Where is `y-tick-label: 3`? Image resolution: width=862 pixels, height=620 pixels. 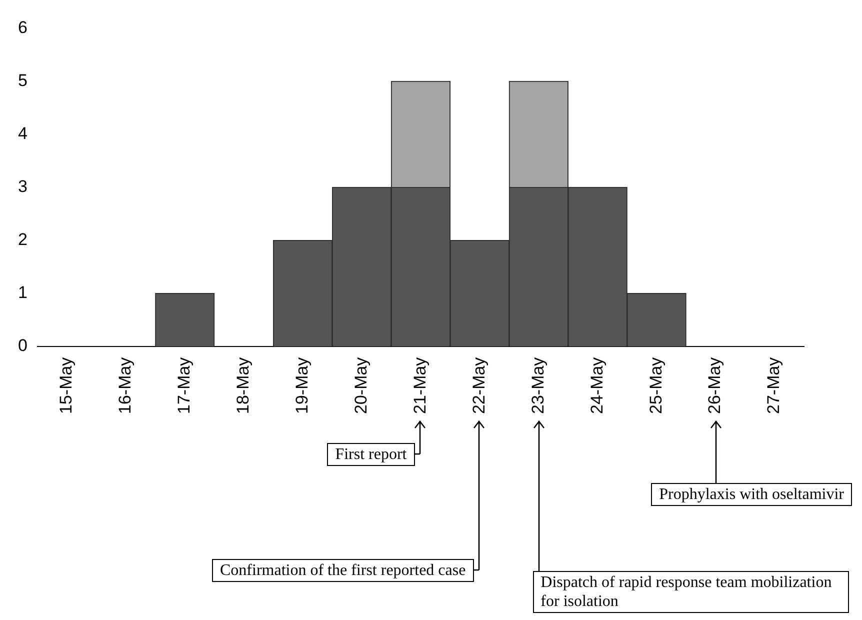
y-tick-label: 3 is located at coordinates (23, 186).